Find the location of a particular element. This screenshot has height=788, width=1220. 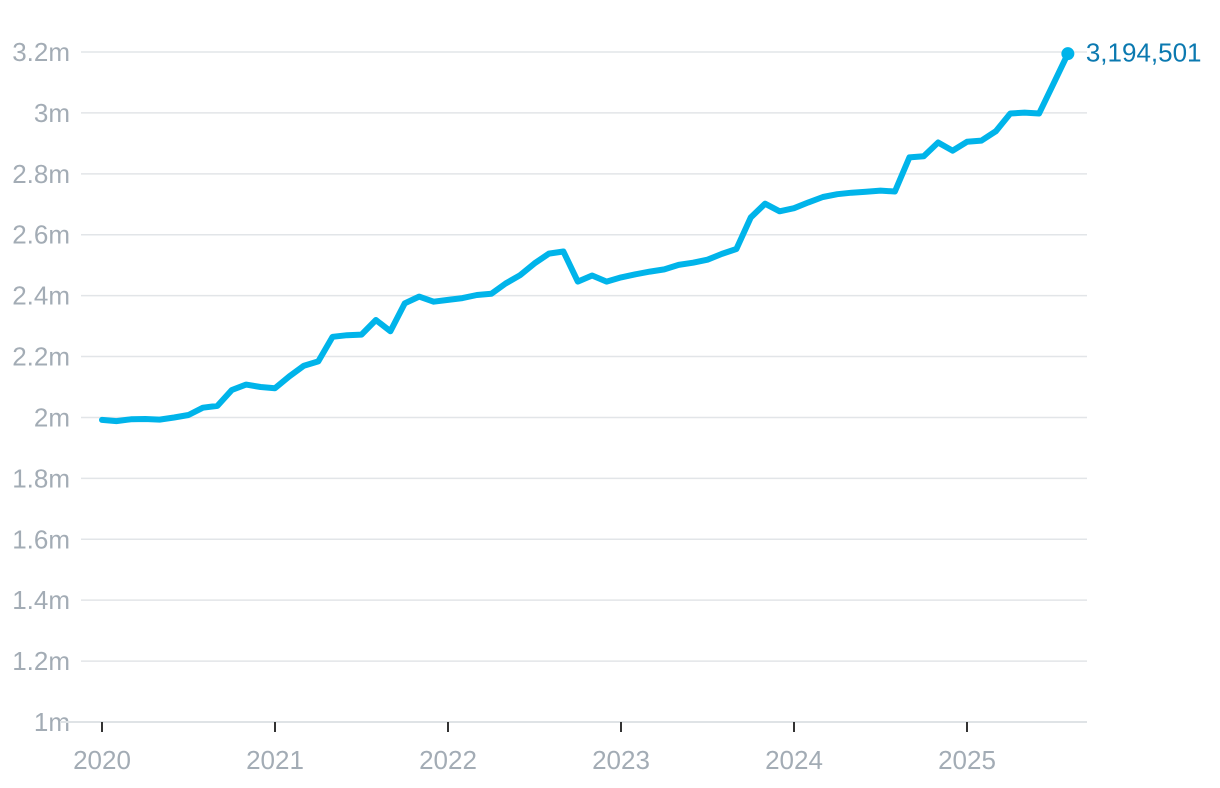

x-tick-label: 2021 is located at coordinates (275, 760).